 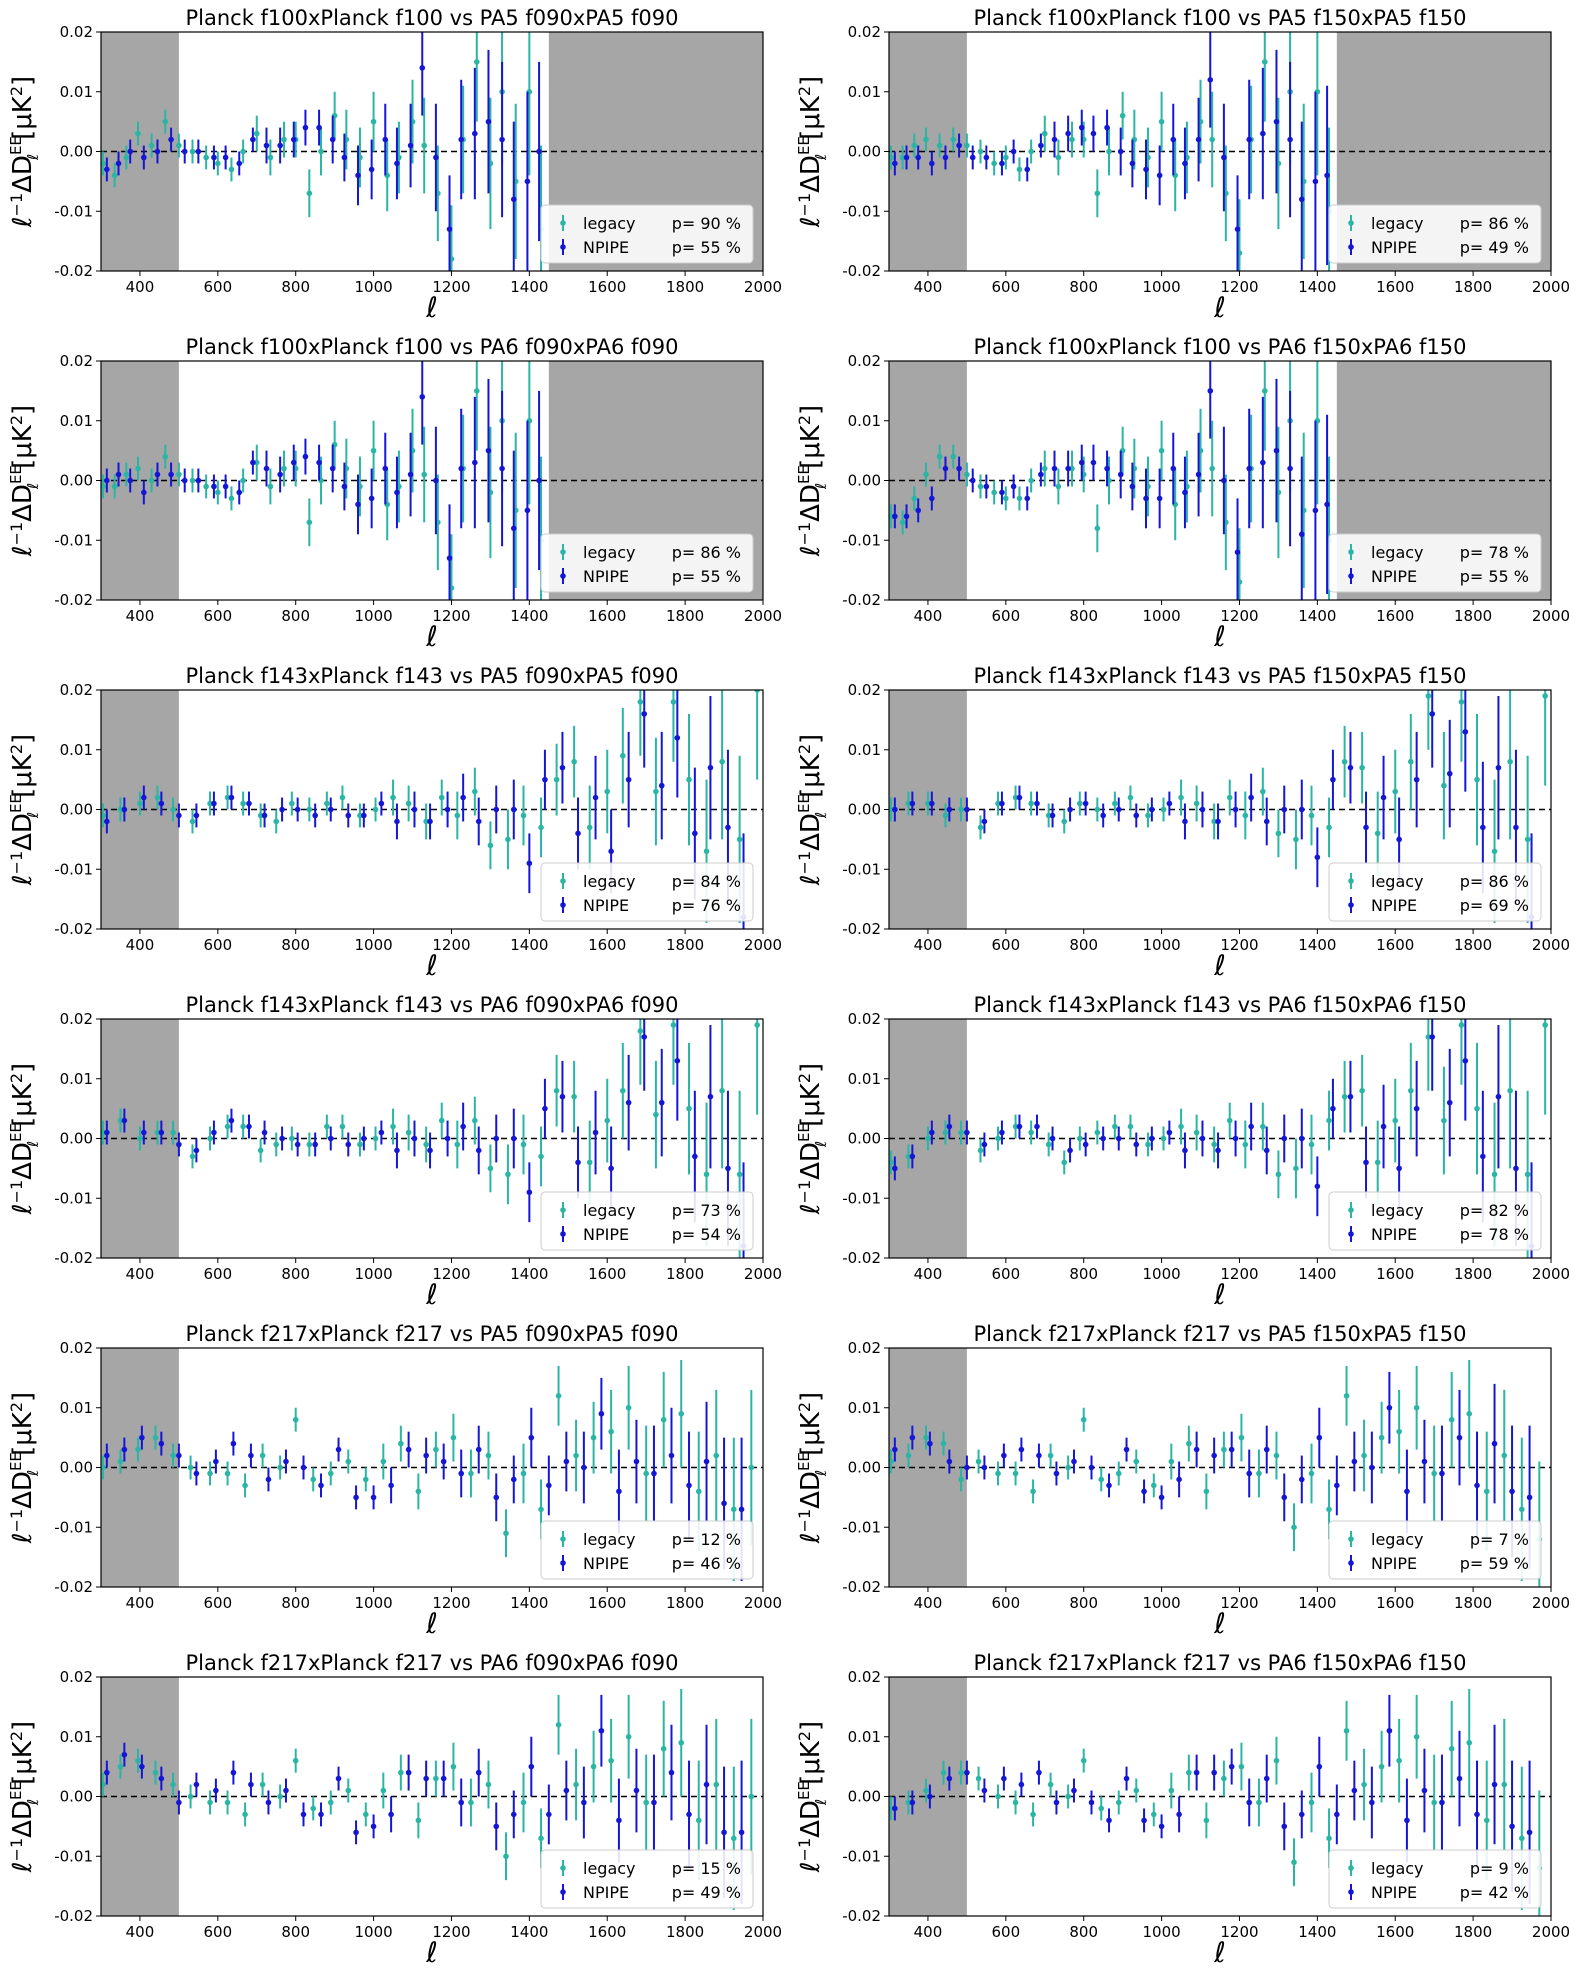 I want to click on y-axis-label-part: [μK, so click(x=23, y=1104).